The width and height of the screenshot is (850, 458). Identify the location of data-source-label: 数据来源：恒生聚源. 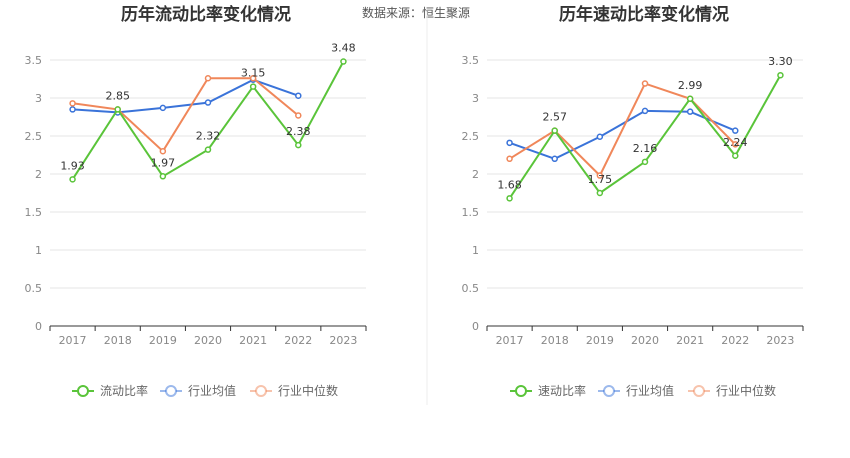
(416, 12).